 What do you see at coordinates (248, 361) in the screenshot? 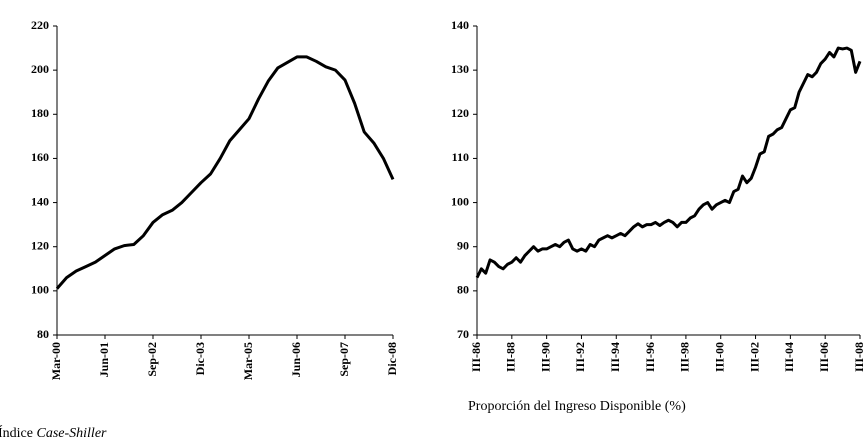
I see `x-tick-label: Mar-05` at bounding box center [248, 361].